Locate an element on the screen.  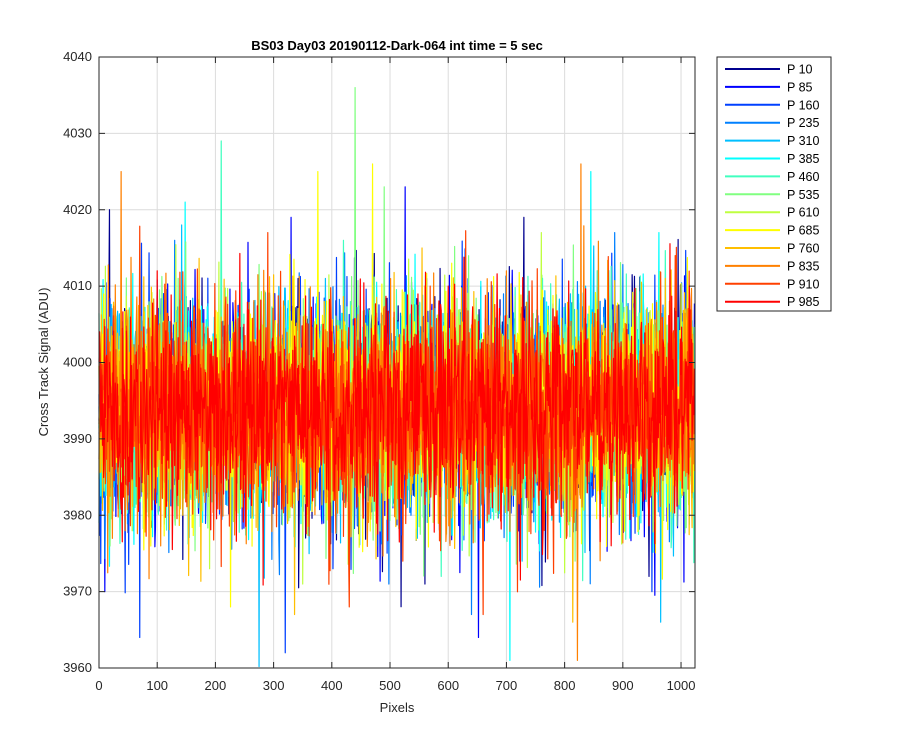
legend-entry: P 910 is located at coordinates (772, 284).